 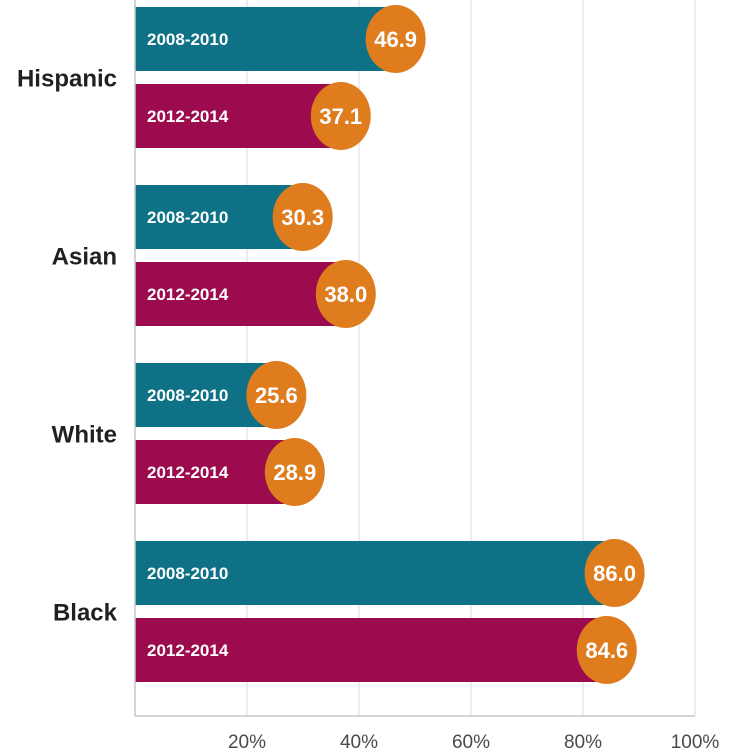 I want to click on data-label: 46.9, so click(x=395, y=39).